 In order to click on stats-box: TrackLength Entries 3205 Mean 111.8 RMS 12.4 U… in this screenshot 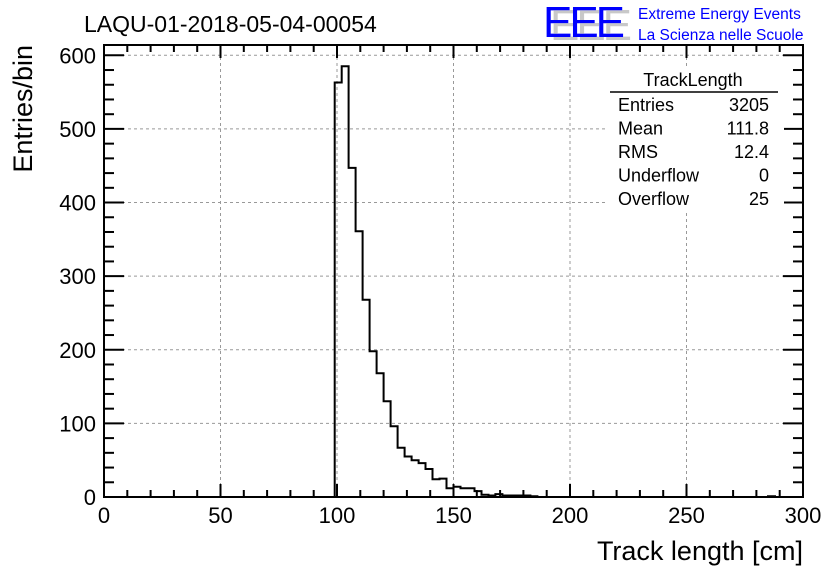, I will do `click(695, 138)`.